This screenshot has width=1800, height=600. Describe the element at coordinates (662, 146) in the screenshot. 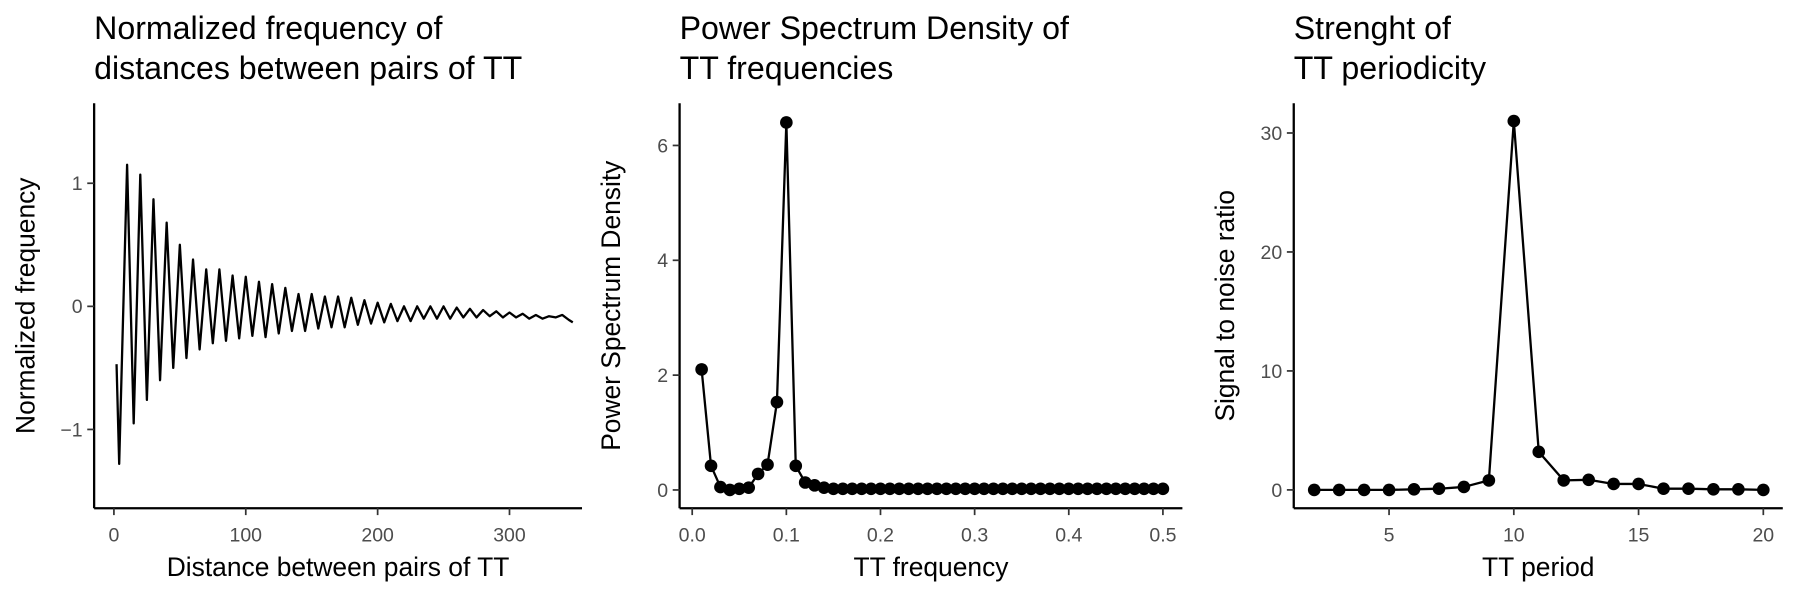

I see `y-tick-label: 6` at that location.